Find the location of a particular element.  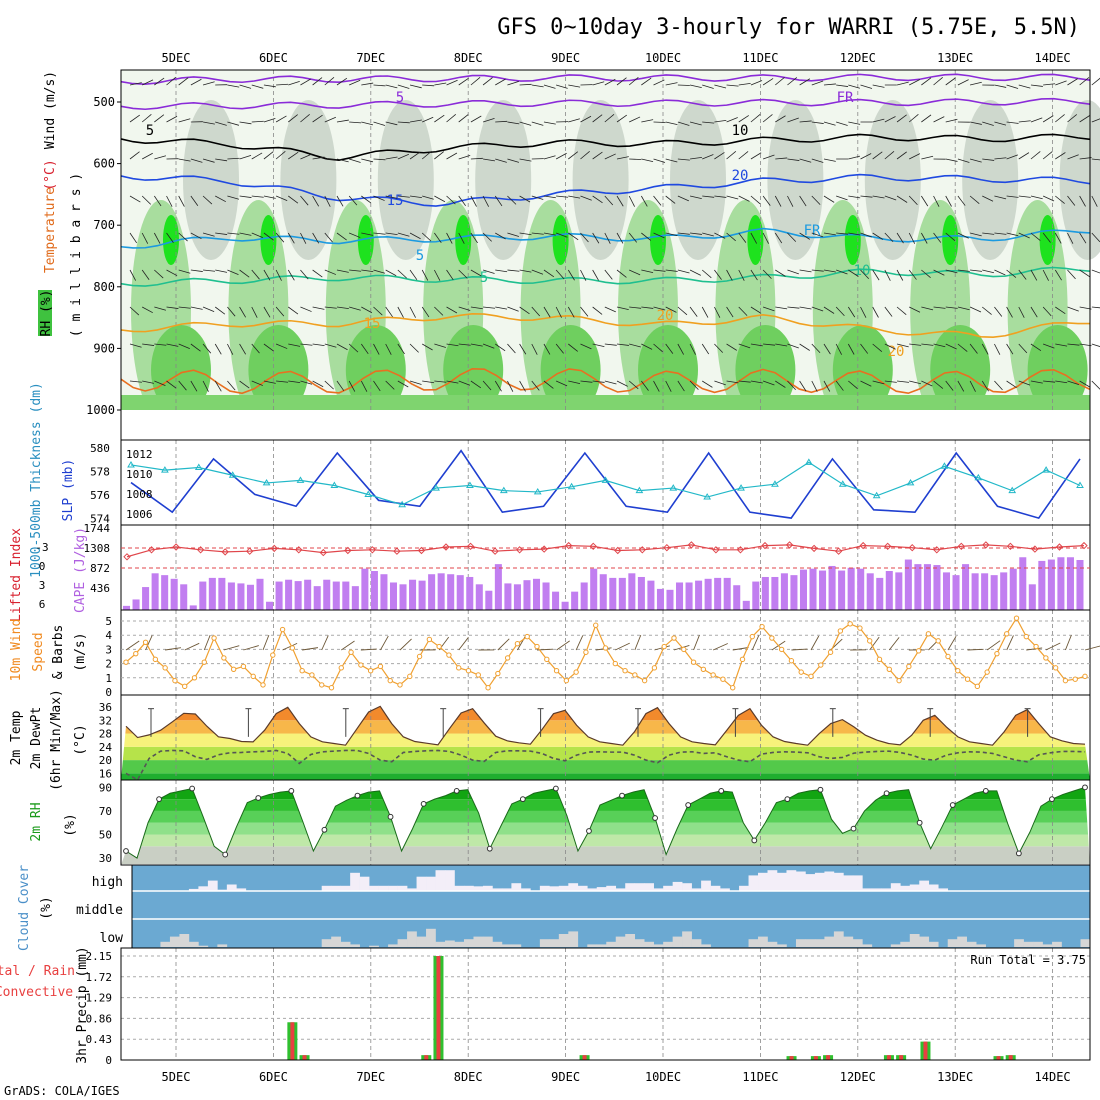

li-marker is located at coordinates (495, 551).